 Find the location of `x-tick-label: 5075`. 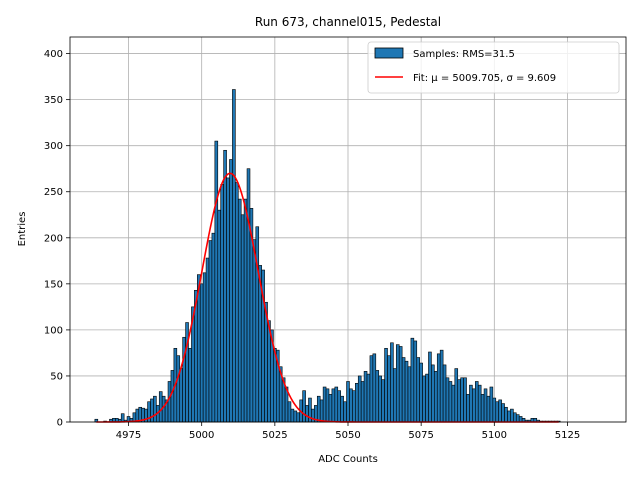

x-tick-label: 5075 is located at coordinates (420, 435).